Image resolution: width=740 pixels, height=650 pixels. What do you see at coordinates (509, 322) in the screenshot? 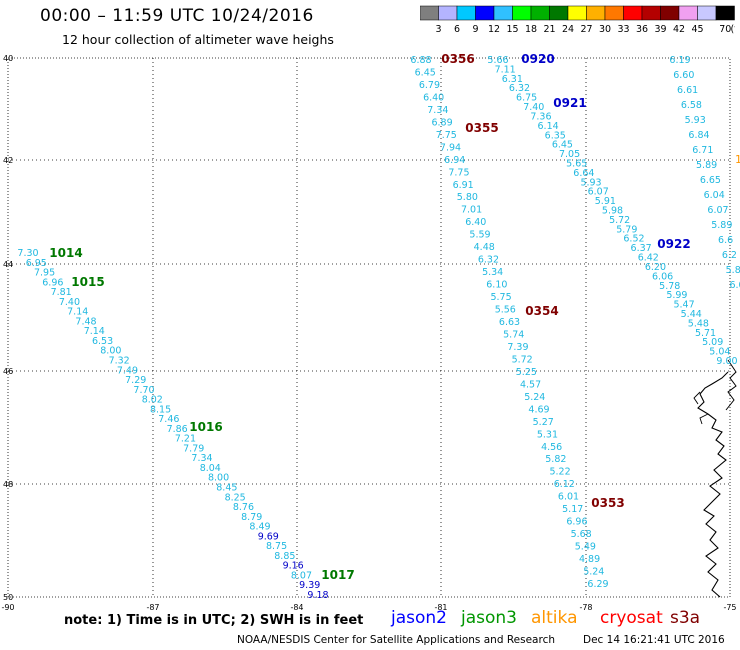
I see `wave-height-value: 6.63` at bounding box center [509, 322].